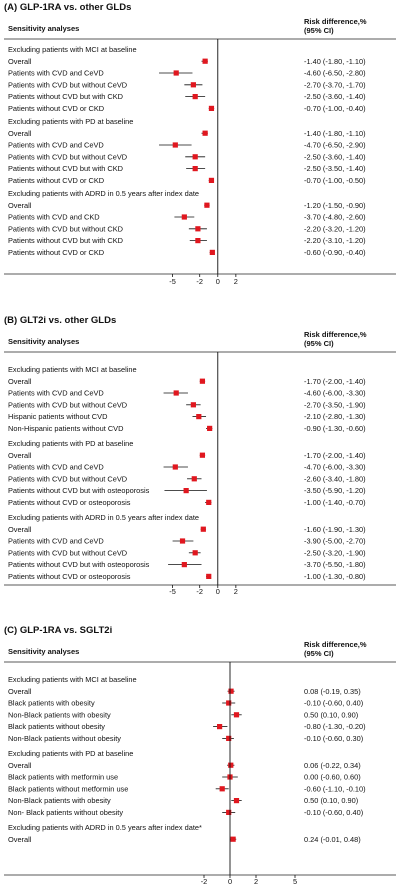 The width and height of the screenshot is (400, 890). Describe the element at coordinates (332, 777) in the screenshot. I see `panel-c-ci-text: 0.00 (-0.60, 0.60)` at that location.